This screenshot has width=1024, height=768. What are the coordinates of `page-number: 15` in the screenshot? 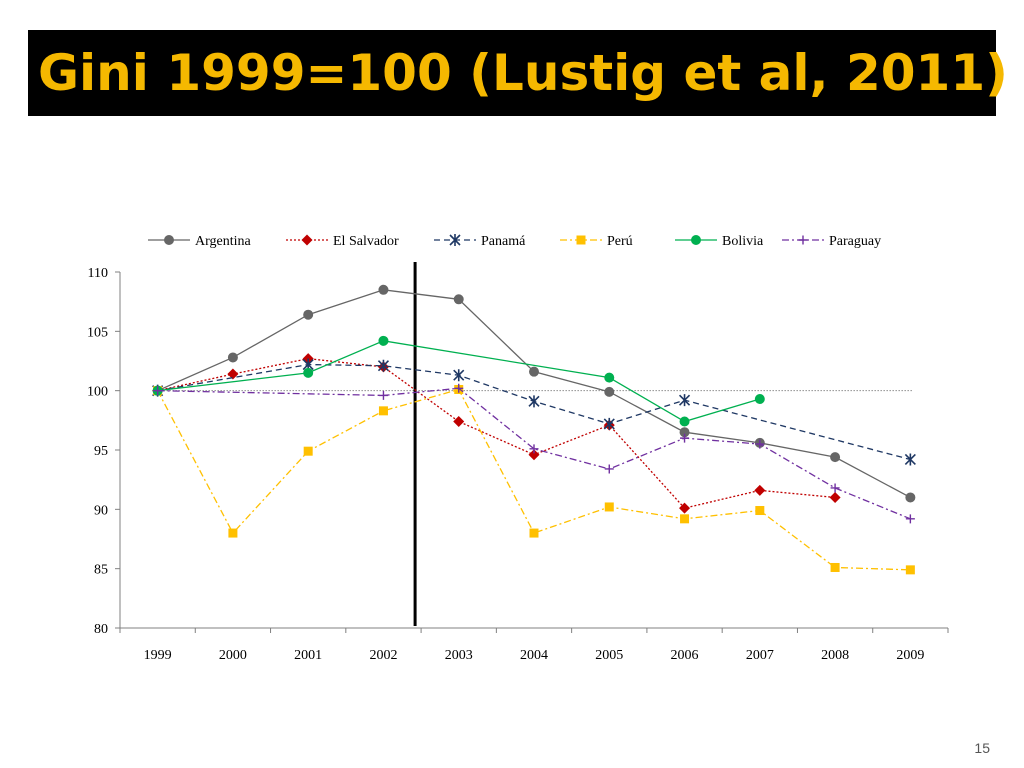 It's located at (982, 748).